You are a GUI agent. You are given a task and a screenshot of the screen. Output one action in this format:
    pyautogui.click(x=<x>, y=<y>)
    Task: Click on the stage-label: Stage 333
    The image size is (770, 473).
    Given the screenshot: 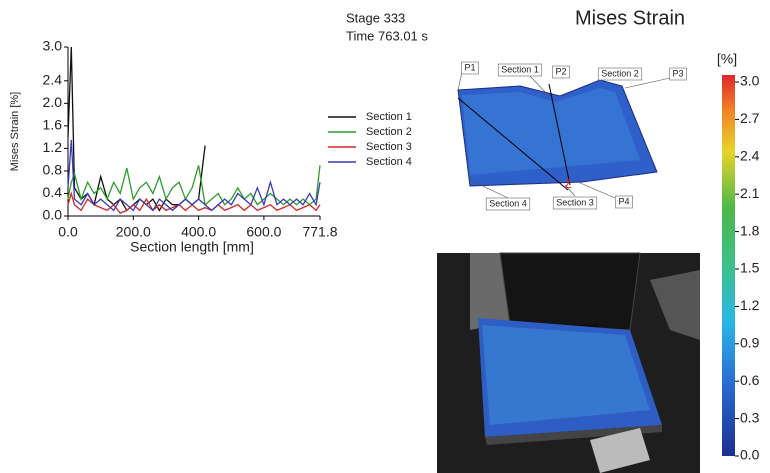 What is the action you would take?
    pyautogui.click(x=375, y=17)
    